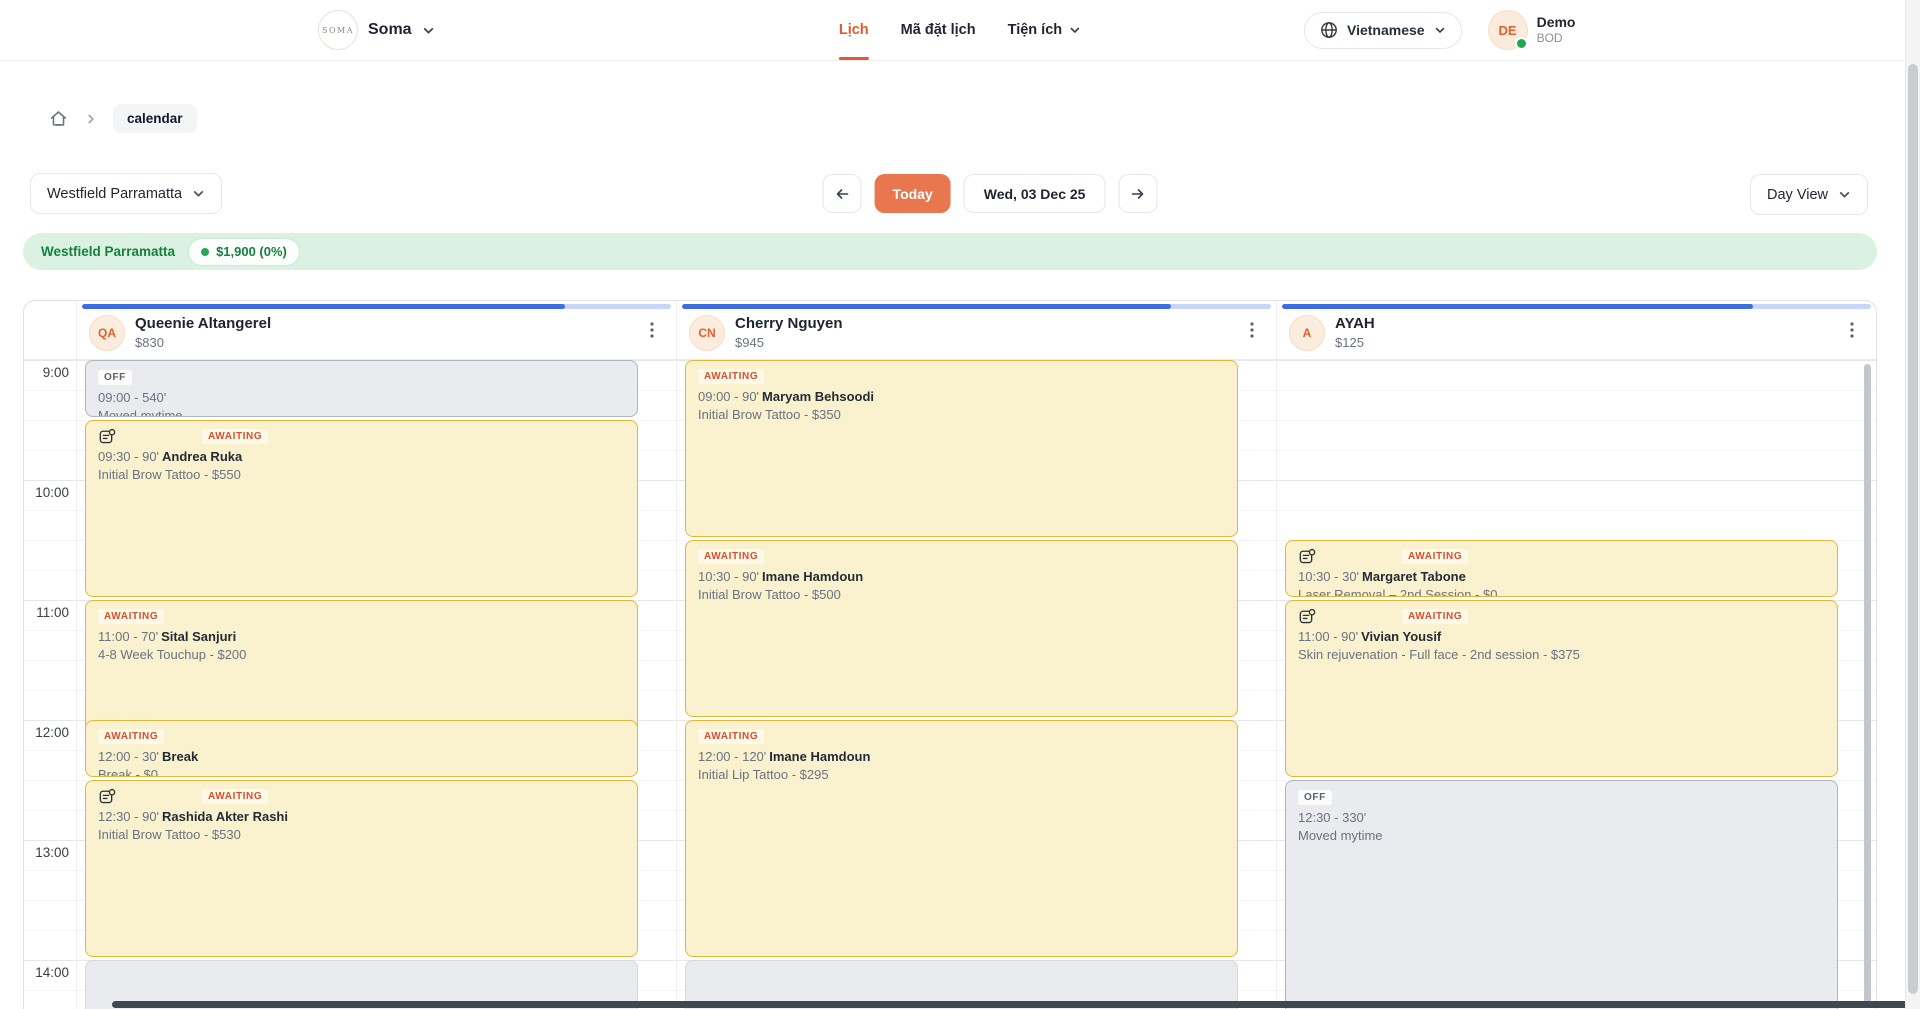  I want to click on appointment-time: 09:00 - 90', so click(729, 396).